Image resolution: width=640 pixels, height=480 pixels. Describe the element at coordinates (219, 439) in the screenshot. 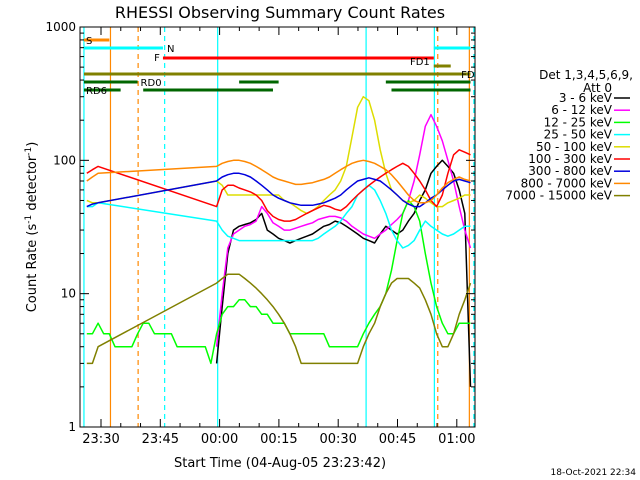

I see `x-tick-label: 00:00` at that location.